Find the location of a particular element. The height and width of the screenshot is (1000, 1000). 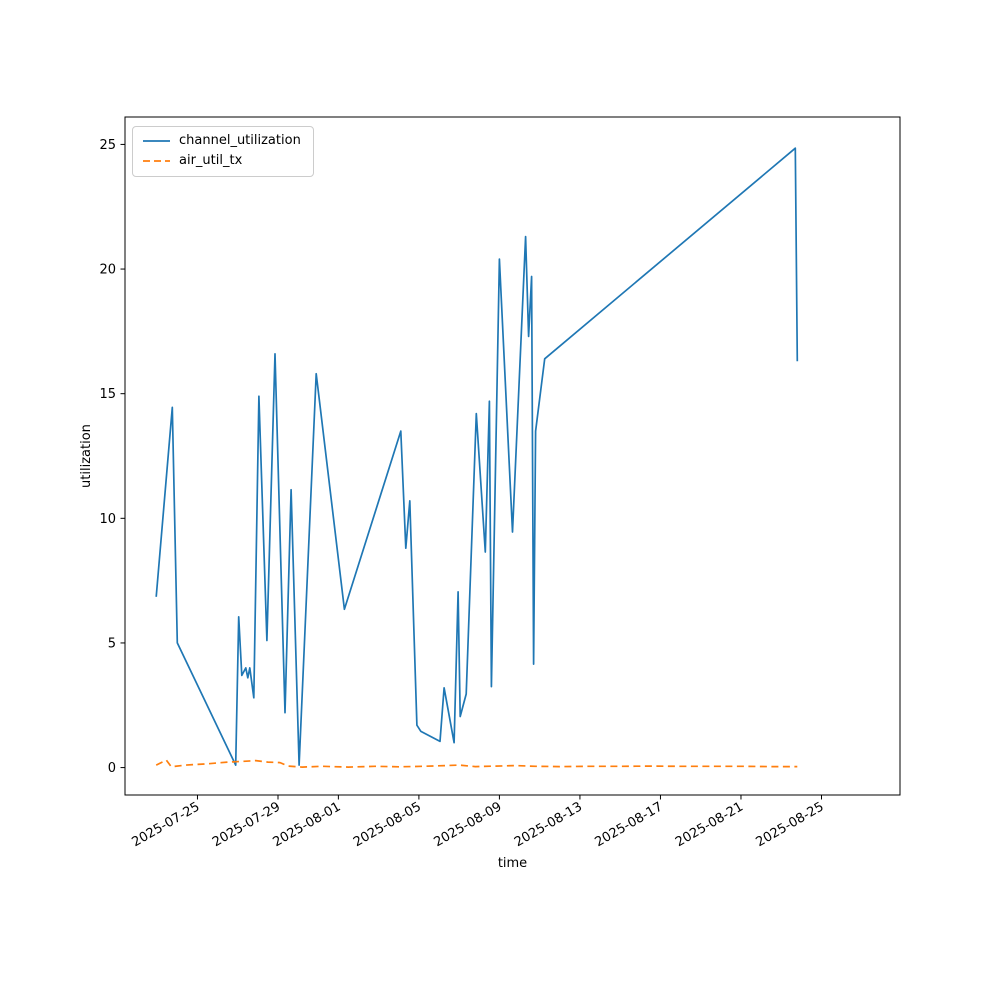

series-line-air_util_tx is located at coordinates (476, 763).